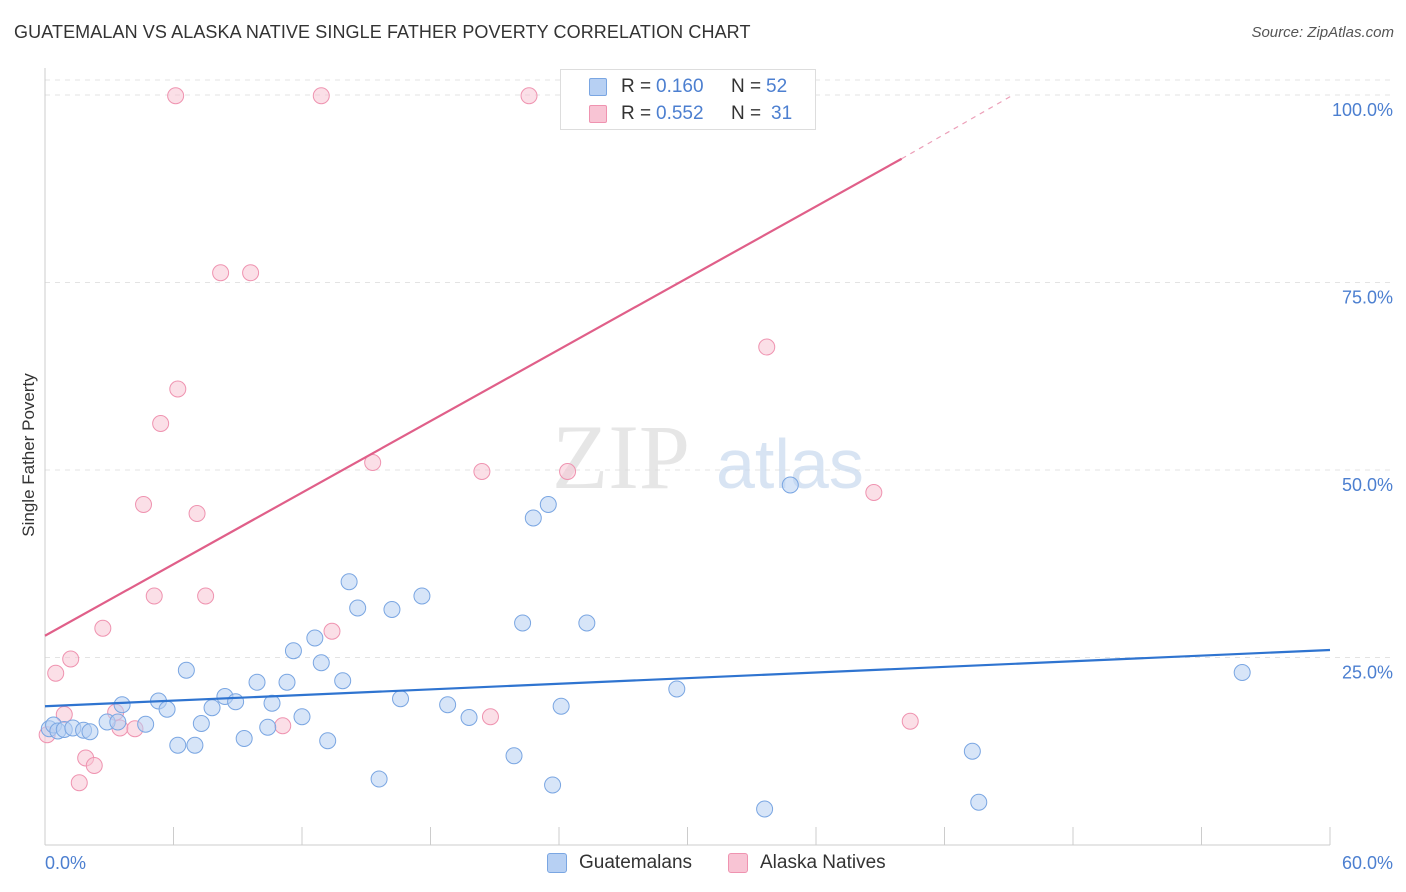 The height and width of the screenshot is (892, 1406). What do you see at coordinates (28, 455) in the screenshot?
I see `y-axis-label: Single Father Poverty` at bounding box center [28, 455].